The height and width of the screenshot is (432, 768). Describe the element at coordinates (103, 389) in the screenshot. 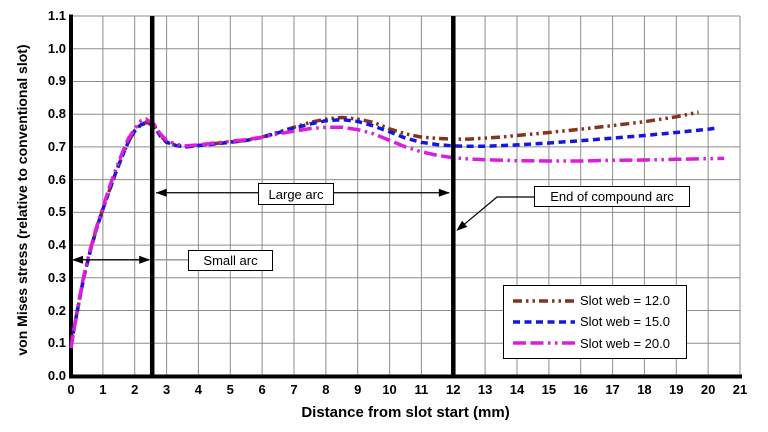

I see `x-tick-label: 1` at that location.